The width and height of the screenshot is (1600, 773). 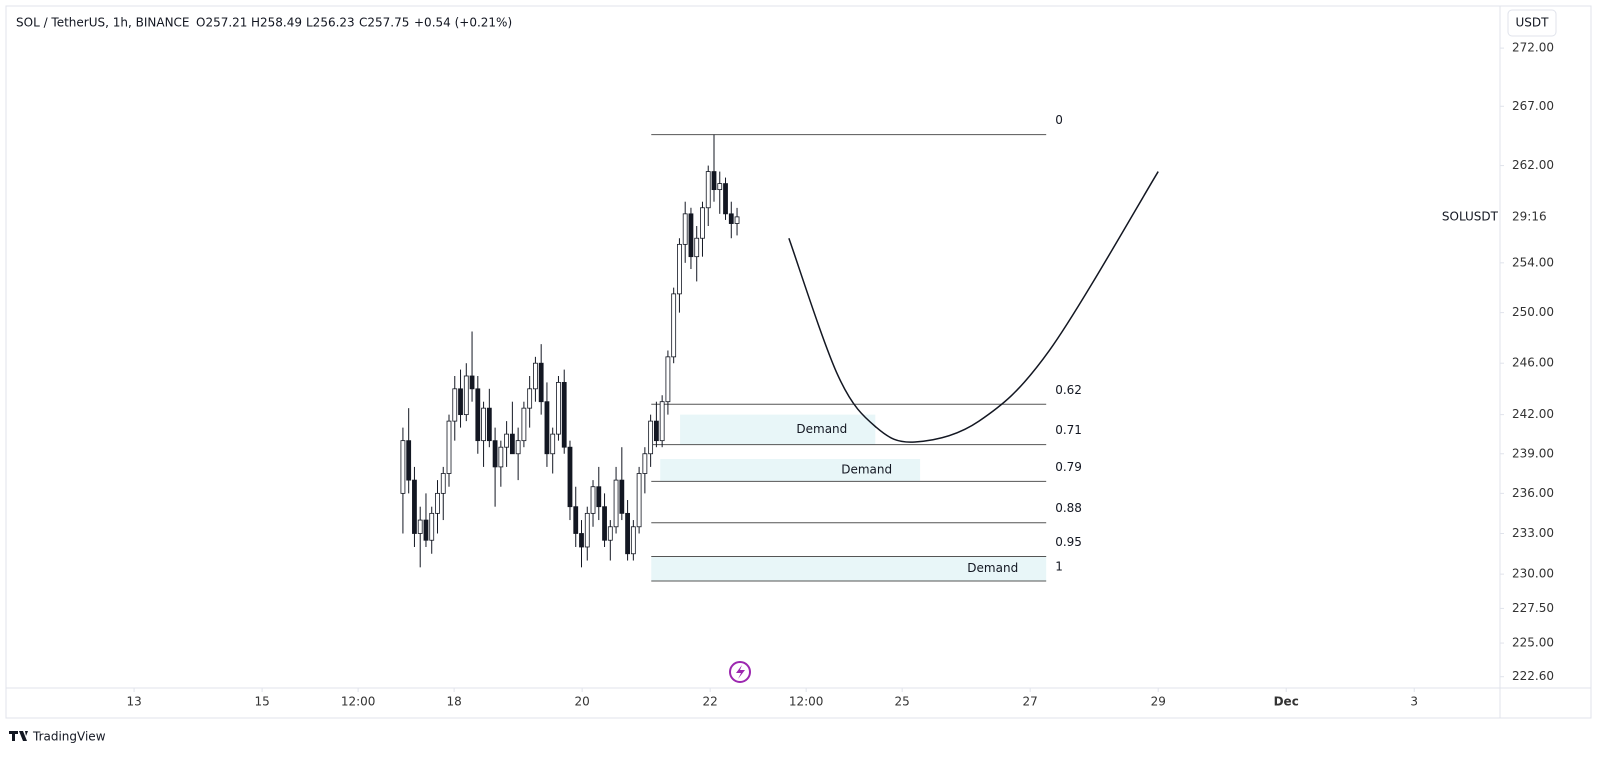 I want to click on x-tick-label: 13, so click(x=133, y=702).